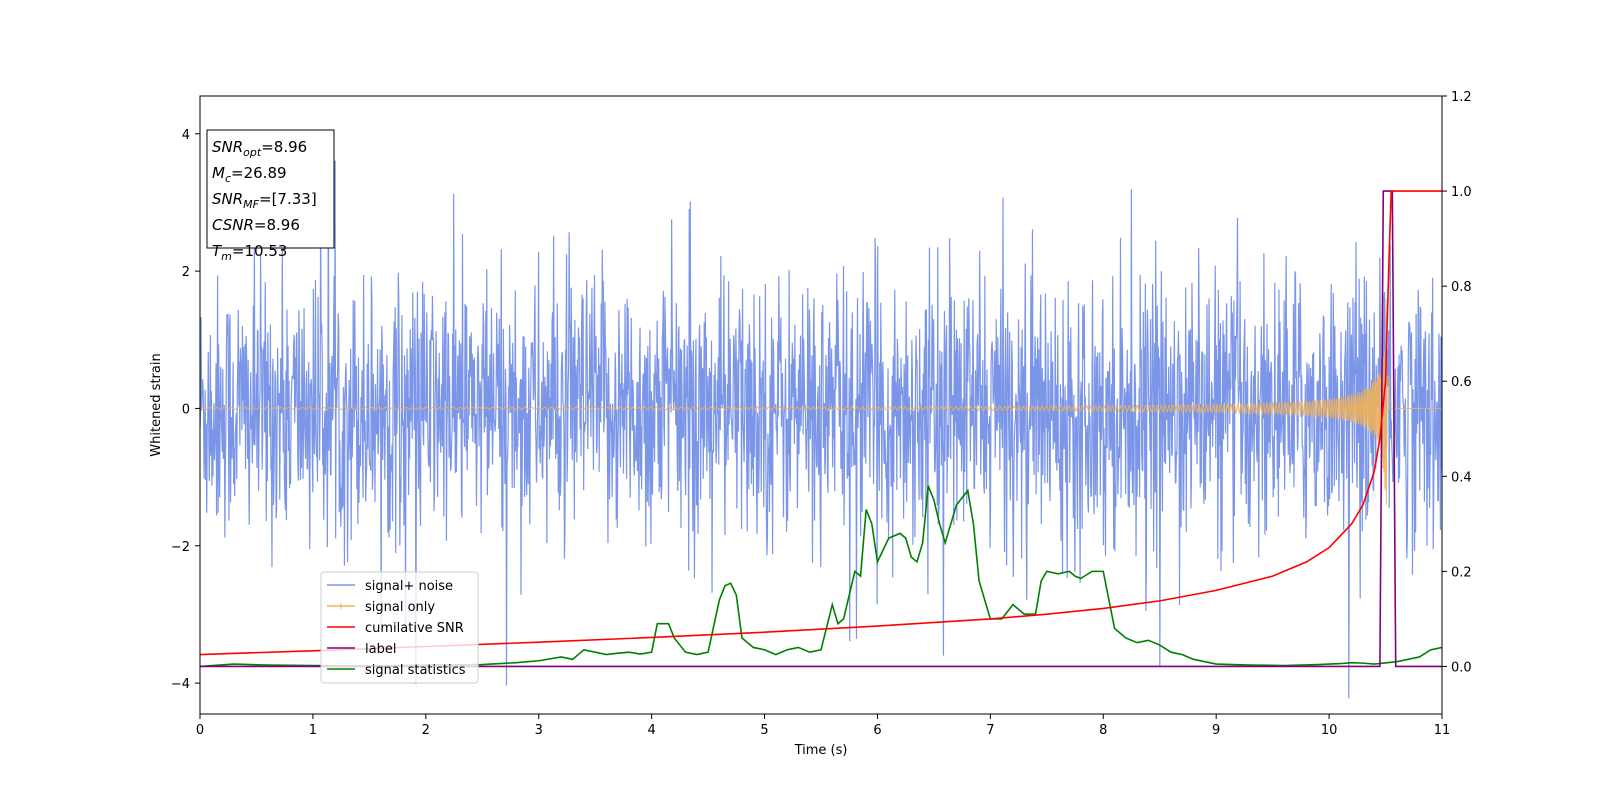 The height and width of the screenshot is (800, 1600). I want to click on legend-item: signal+ noise, so click(390, 586).